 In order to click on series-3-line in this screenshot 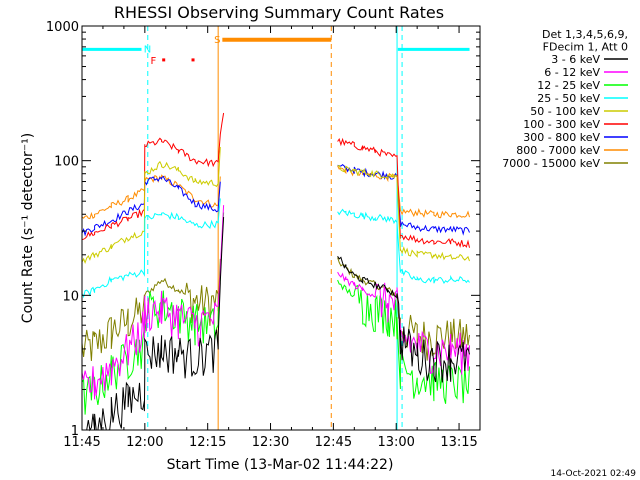, I will do `click(275, 248)`.